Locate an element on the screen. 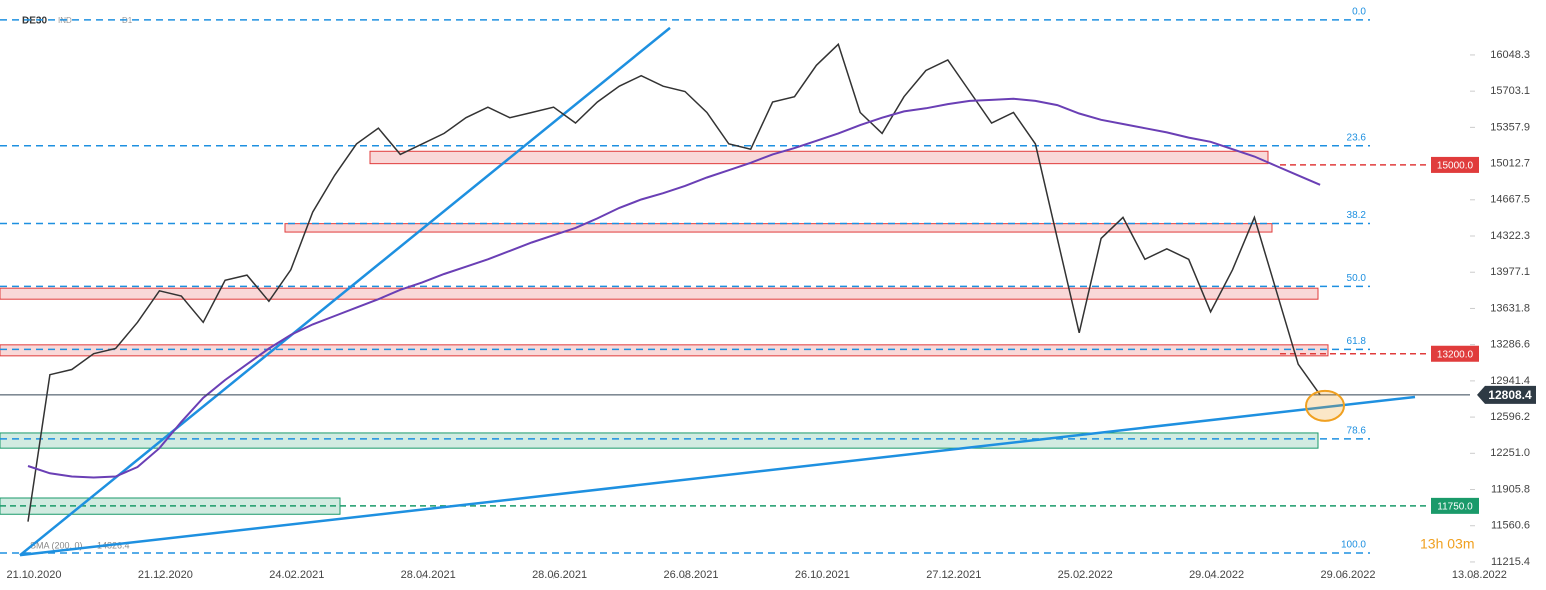  price-level-label: 13200.0 is located at coordinates (1455, 354).